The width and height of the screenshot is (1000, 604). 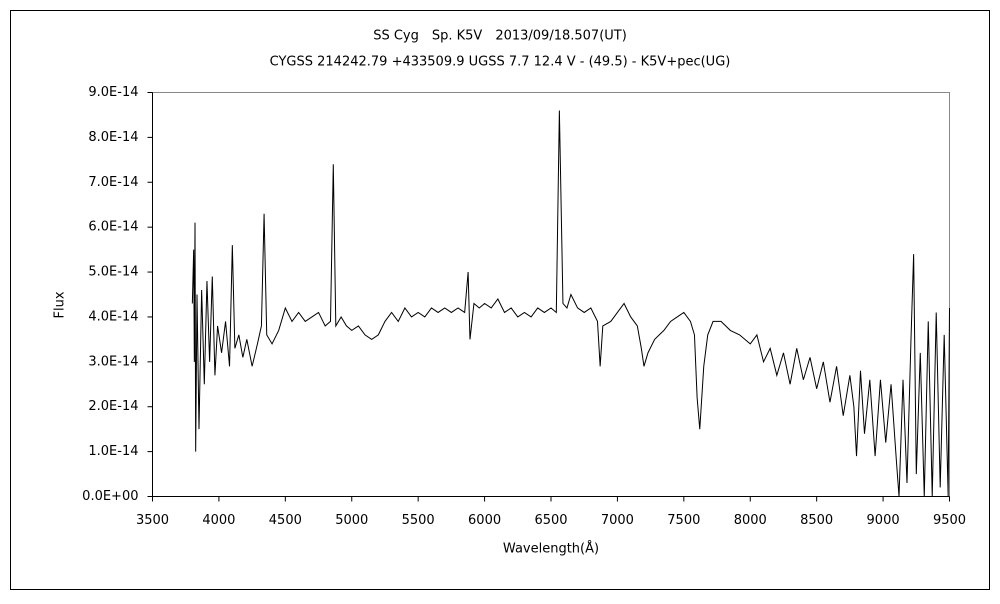 What do you see at coordinates (949, 520) in the screenshot?
I see `x-tick-label: 9500` at bounding box center [949, 520].